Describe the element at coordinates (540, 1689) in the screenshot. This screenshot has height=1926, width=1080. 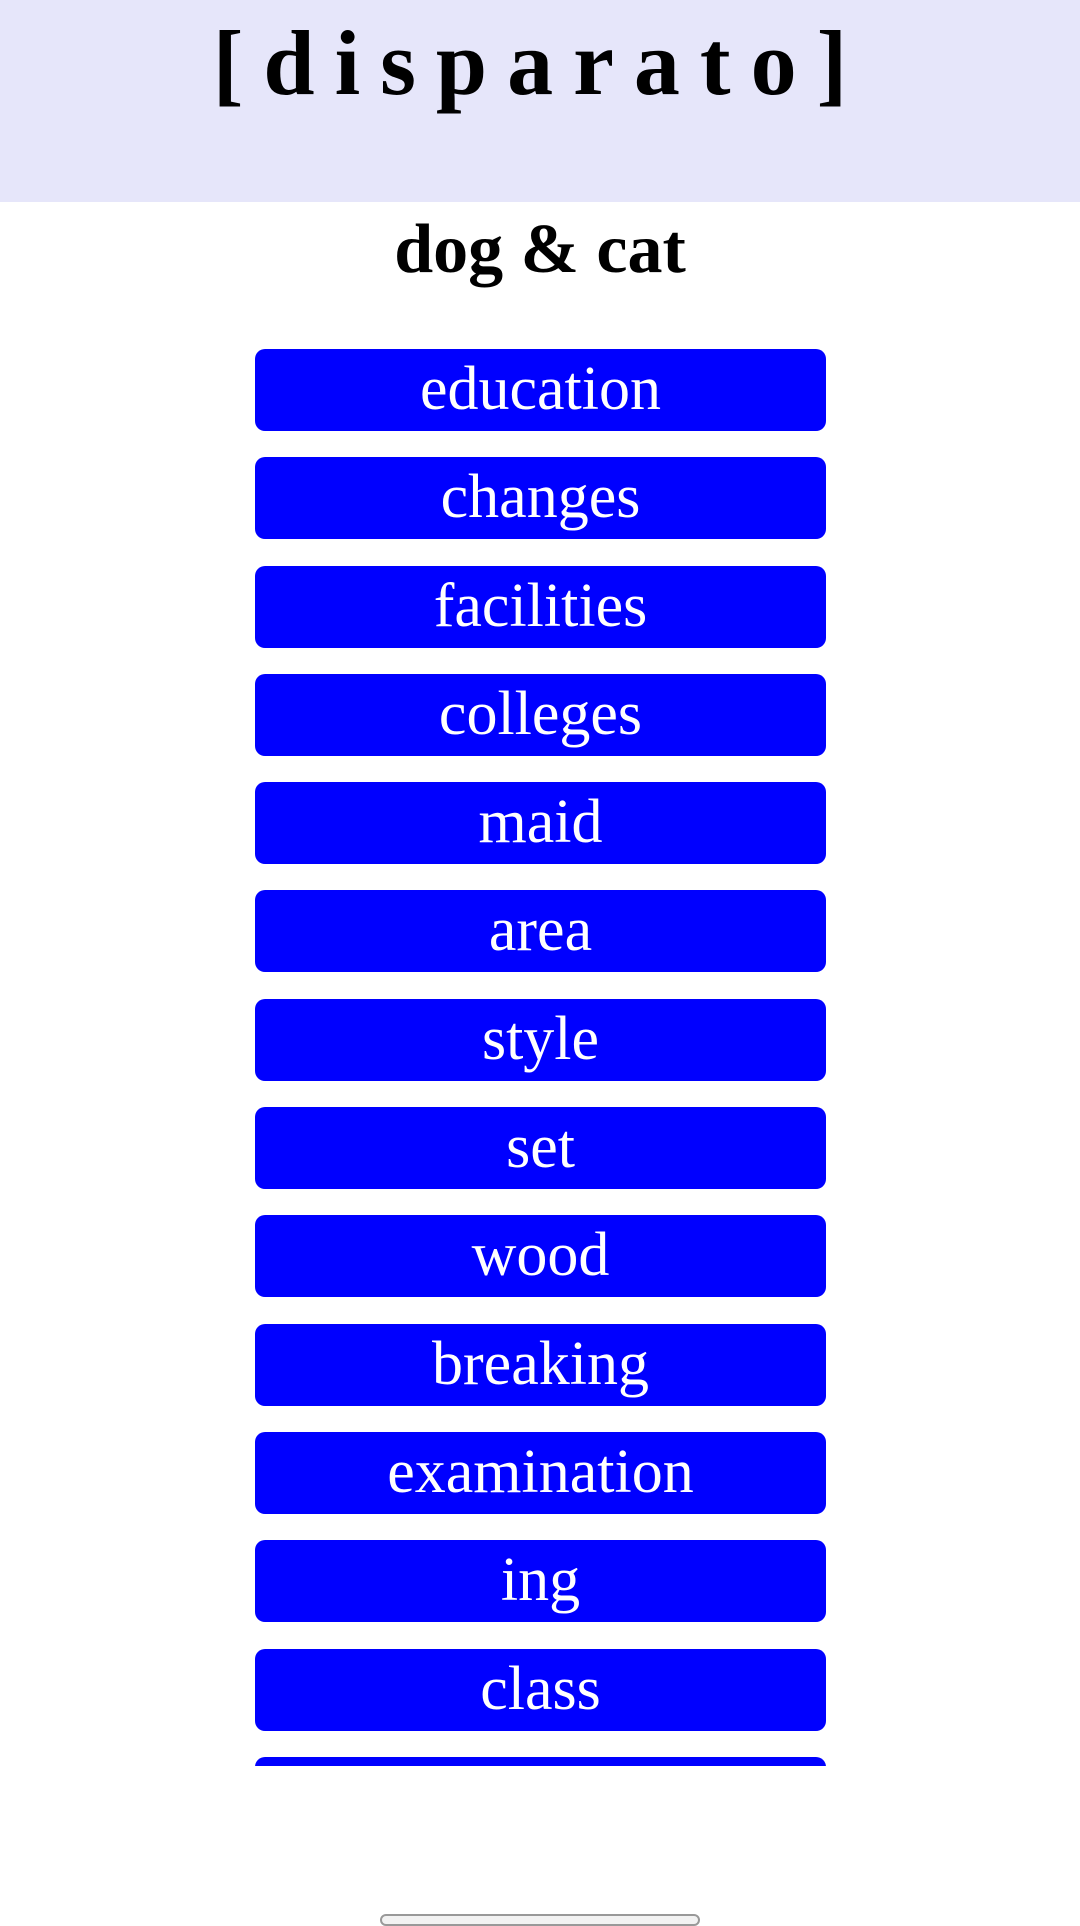
I see `list-item-button: class` at that location.